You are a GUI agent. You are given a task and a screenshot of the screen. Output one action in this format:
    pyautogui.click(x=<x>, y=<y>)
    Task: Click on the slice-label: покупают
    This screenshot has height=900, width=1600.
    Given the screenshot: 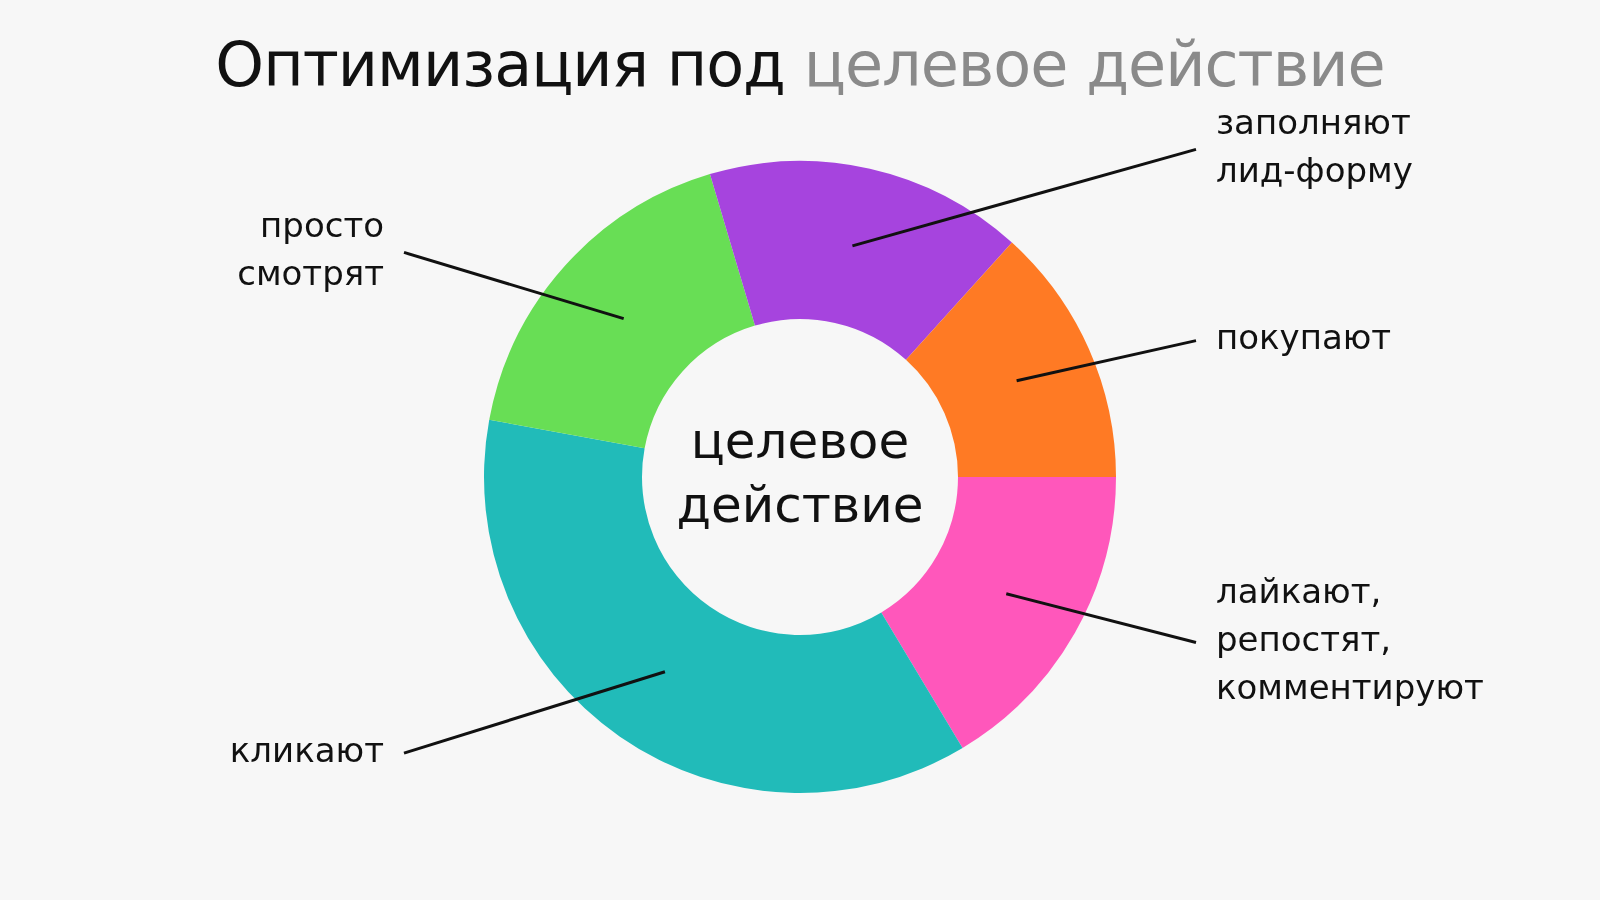 What is the action you would take?
    pyautogui.click(x=1304, y=337)
    